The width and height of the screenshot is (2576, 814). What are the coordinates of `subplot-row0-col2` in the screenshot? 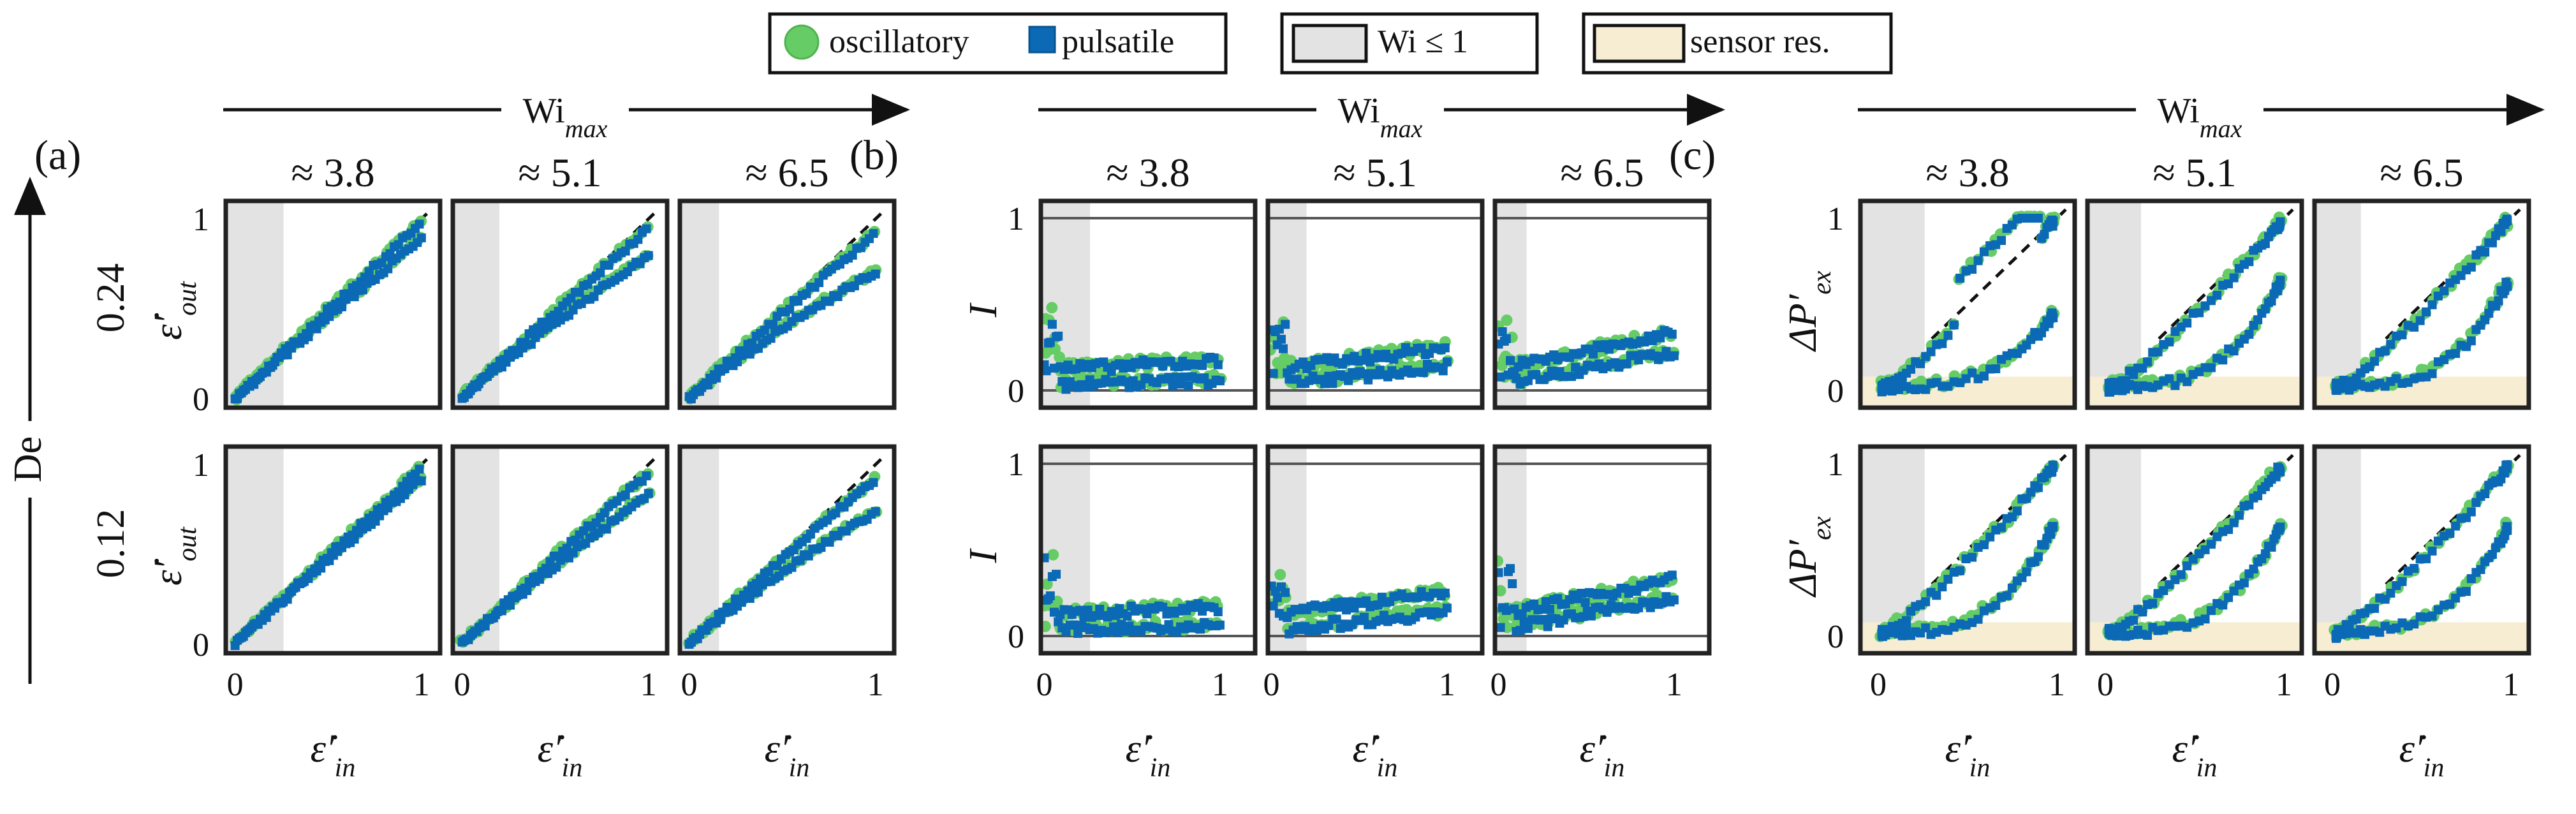 It's located at (2421, 304).